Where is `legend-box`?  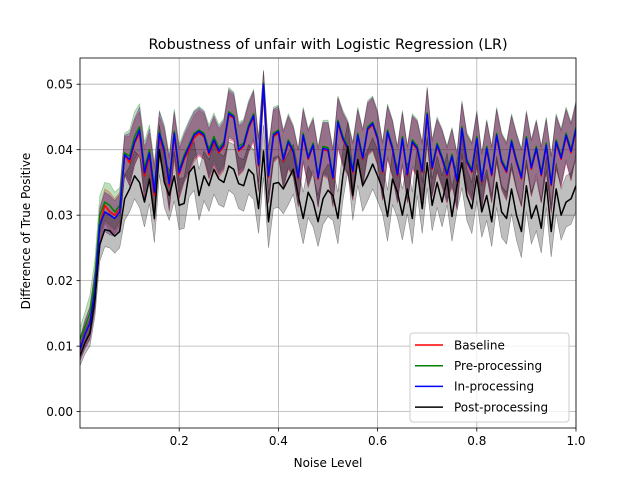
legend-box is located at coordinates (489, 377).